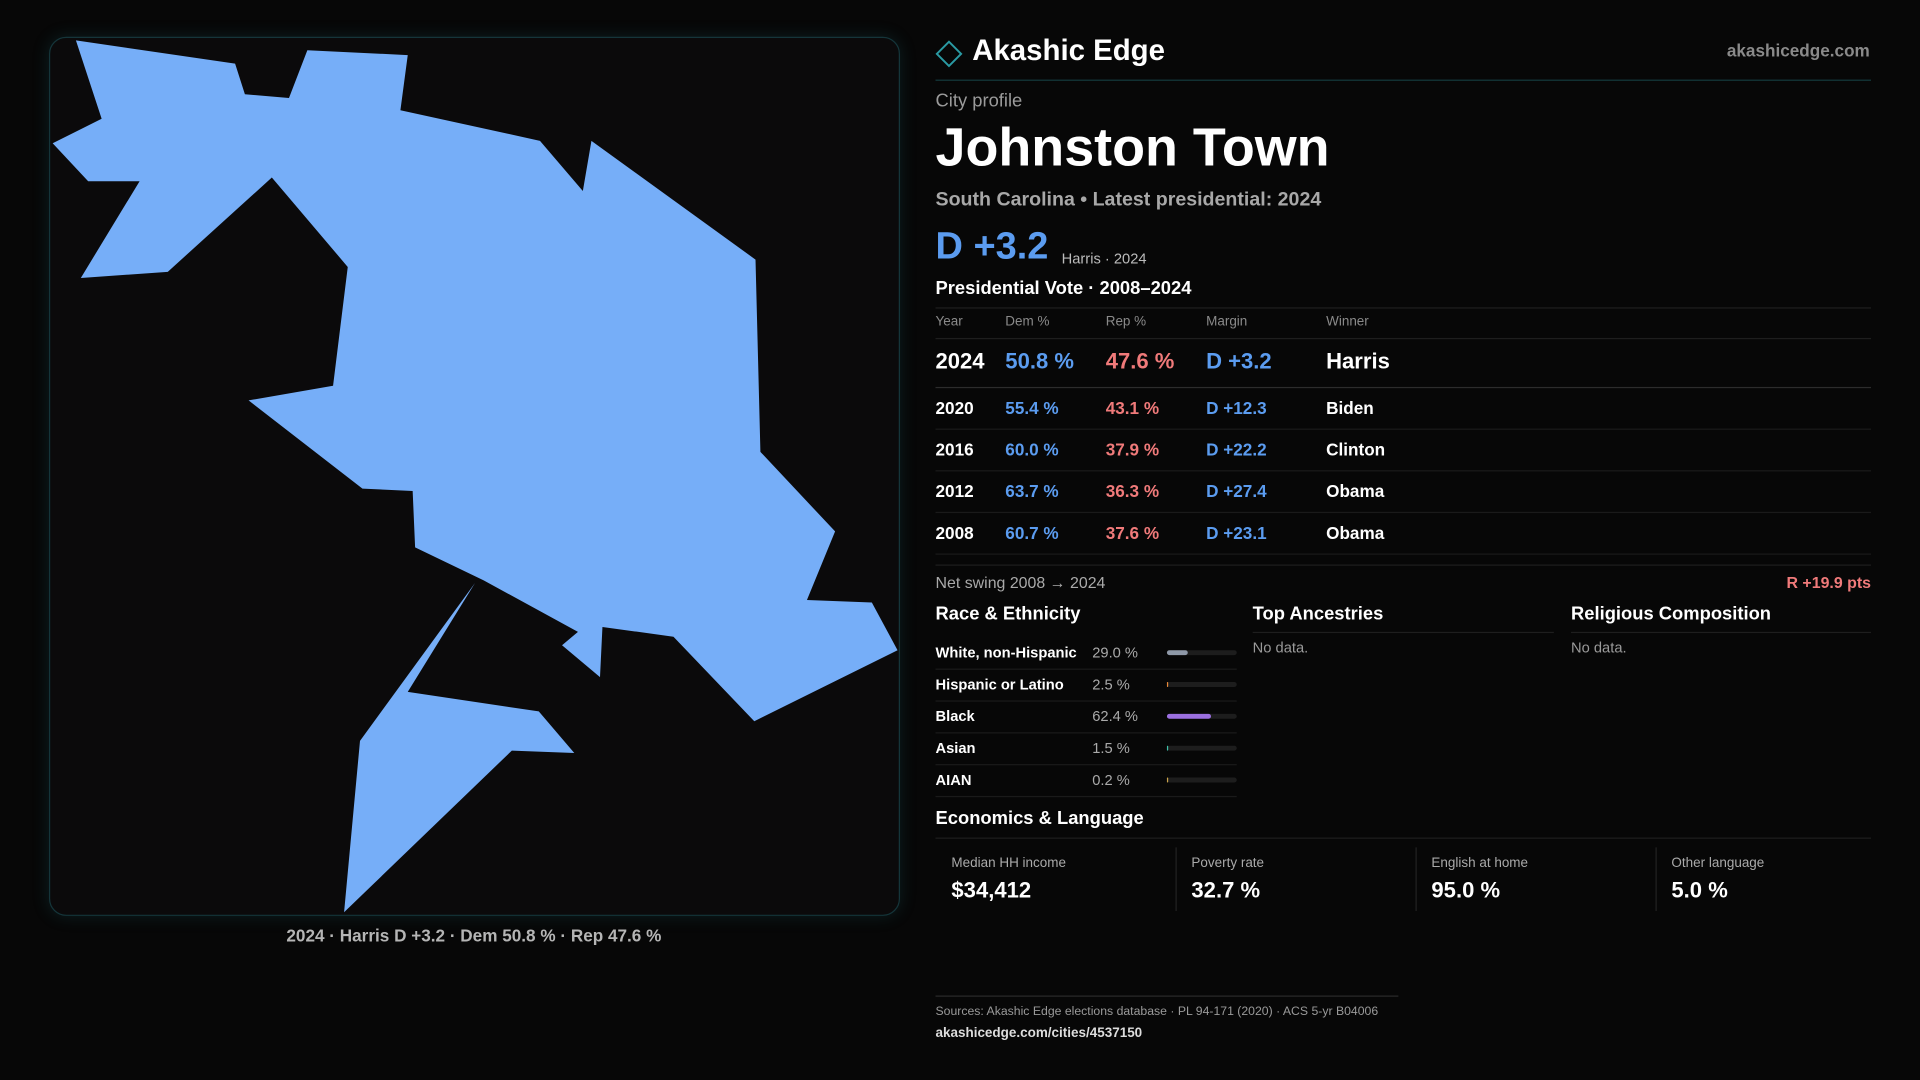 The image size is (1920, 1080). Describe the element at coordinates (1006, 653) in the screenshot. I see `race-label: White, non-Hispanic` at that location.